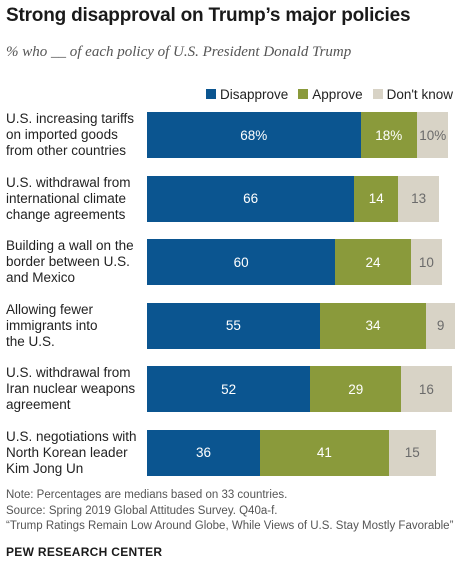 Image resolution: width=474 pixels, height=575 pixels. I want to click on data-label: 16, so click(426, 389).